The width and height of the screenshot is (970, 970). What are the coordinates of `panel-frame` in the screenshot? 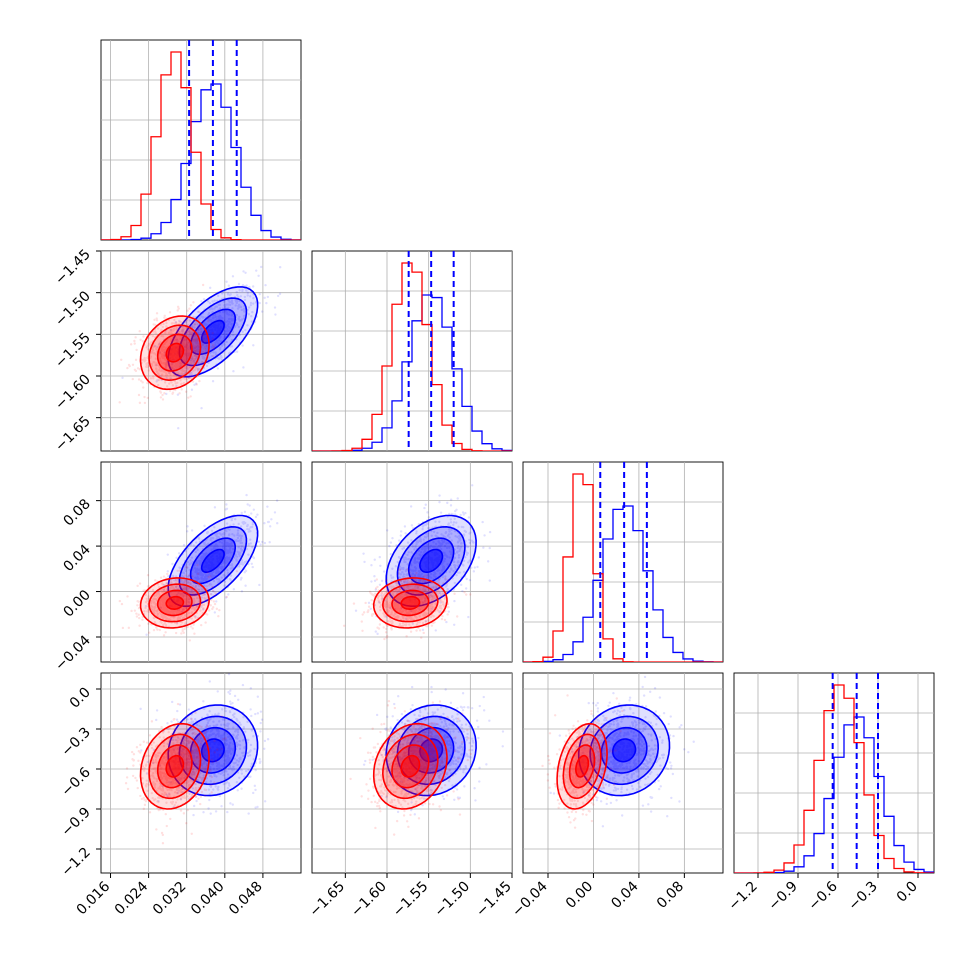 It's located at (201, 140).